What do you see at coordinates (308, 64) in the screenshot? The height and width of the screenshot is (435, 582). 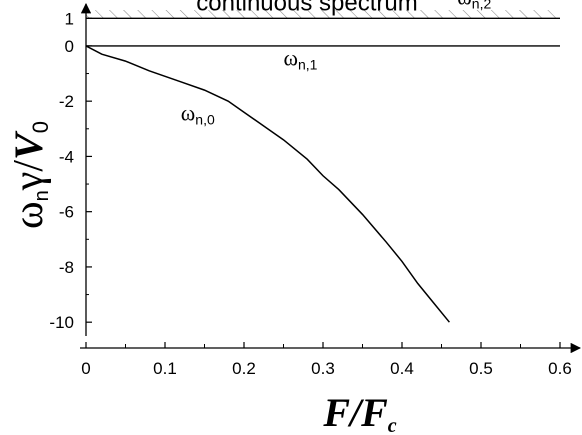 I see `series-label-sub: n,1` at bounding box center [308, 64].